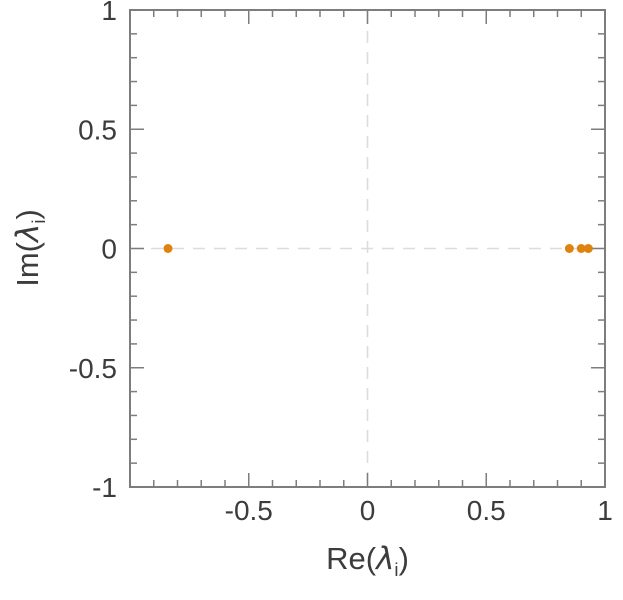 Image resolution: width=623 pixels, height=600 pixels. I want to click on y-tick-label: 1, so click(109, 13).